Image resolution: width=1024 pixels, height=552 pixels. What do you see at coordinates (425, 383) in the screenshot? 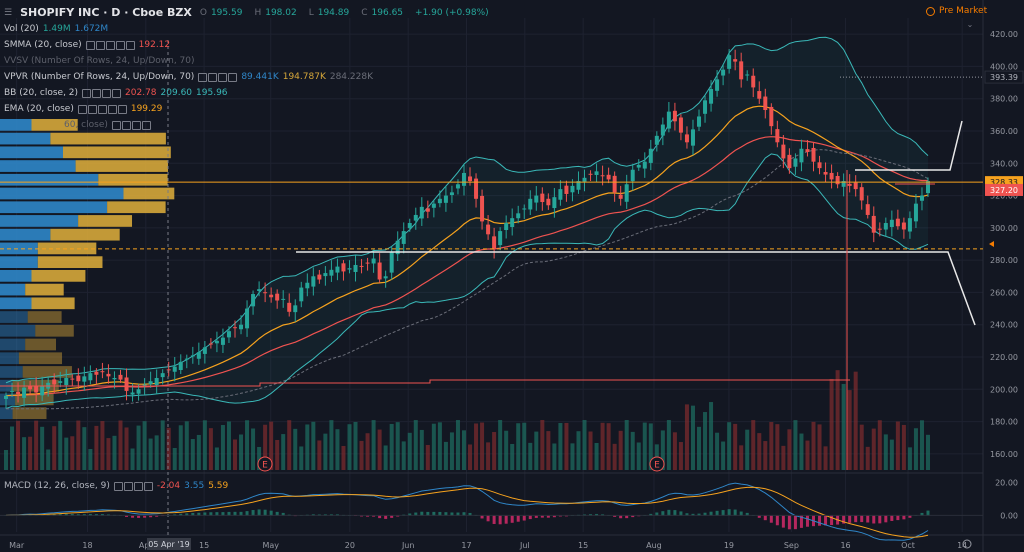
I see `zone-line` at bounding box center [425, 383].